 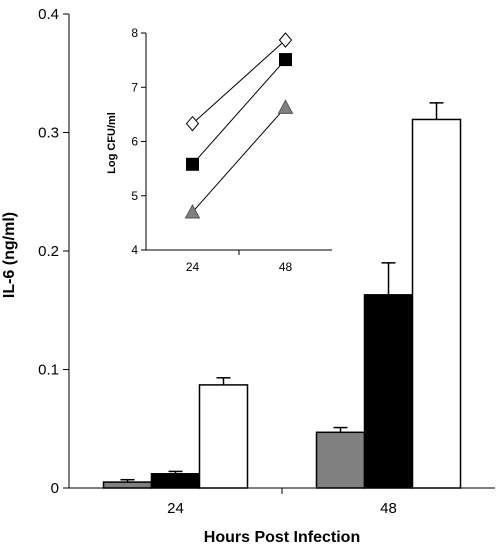 What do you see at coordinates (112, 143) in the screenshot?
I see `inset-y-axis-title: Log CFU/ml` at bounding box center [112, 143].